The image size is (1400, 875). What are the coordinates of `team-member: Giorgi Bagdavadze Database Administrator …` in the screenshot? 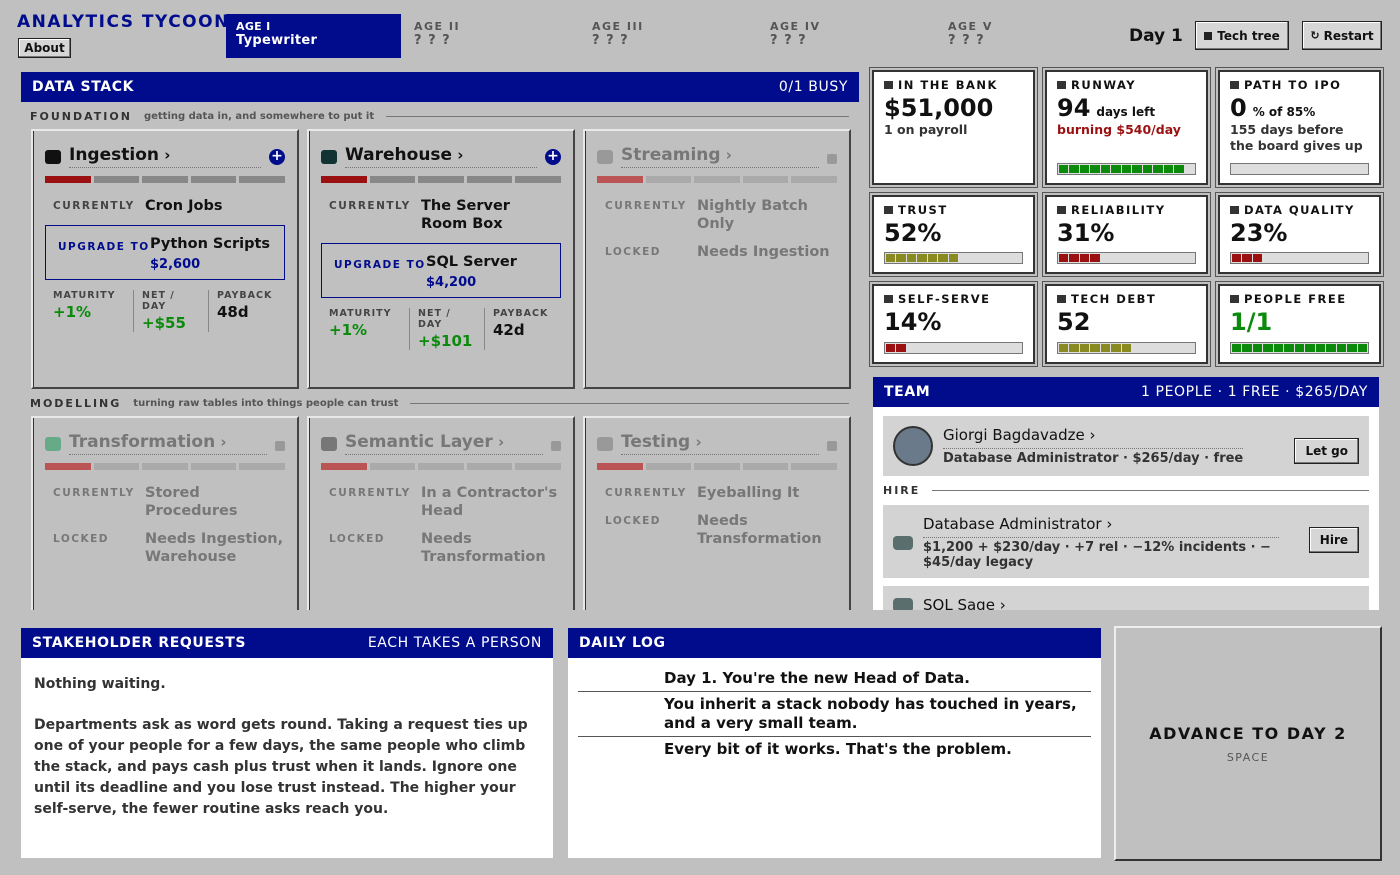 It's located at (1126, 446).